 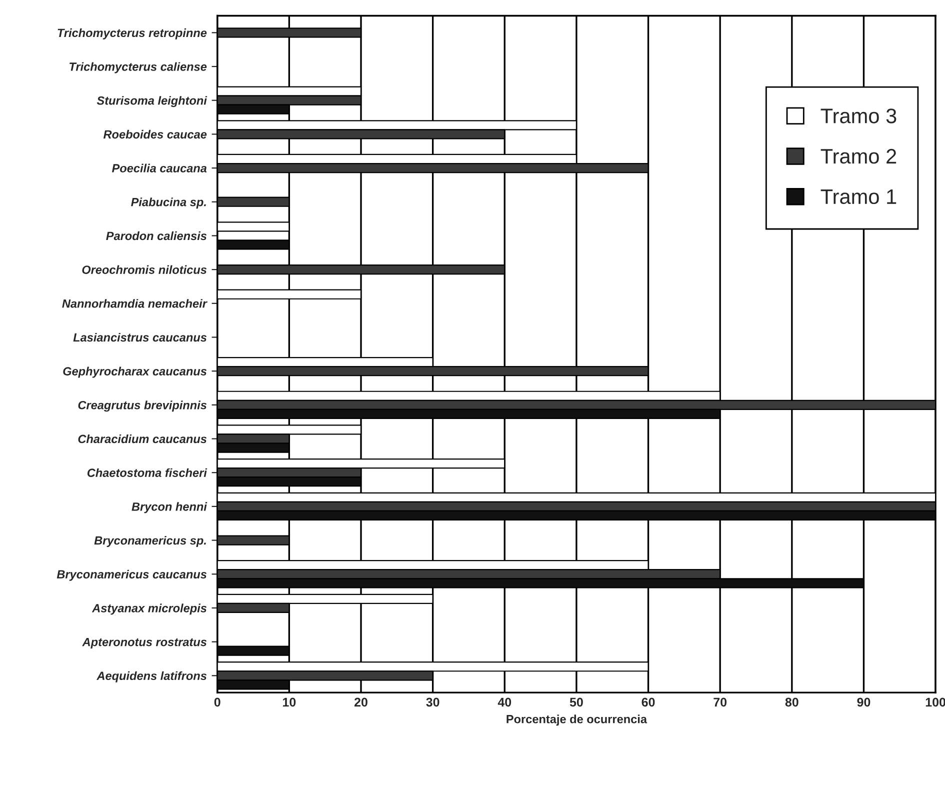 I want to click on y-tick-label: Characidium caucanus, so click(x=142, y=439).